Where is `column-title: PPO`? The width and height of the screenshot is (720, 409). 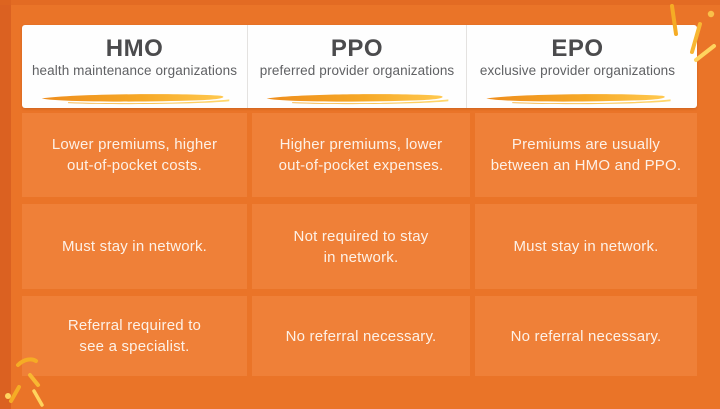 column-title: PPO is located at coordinates (357, 48).